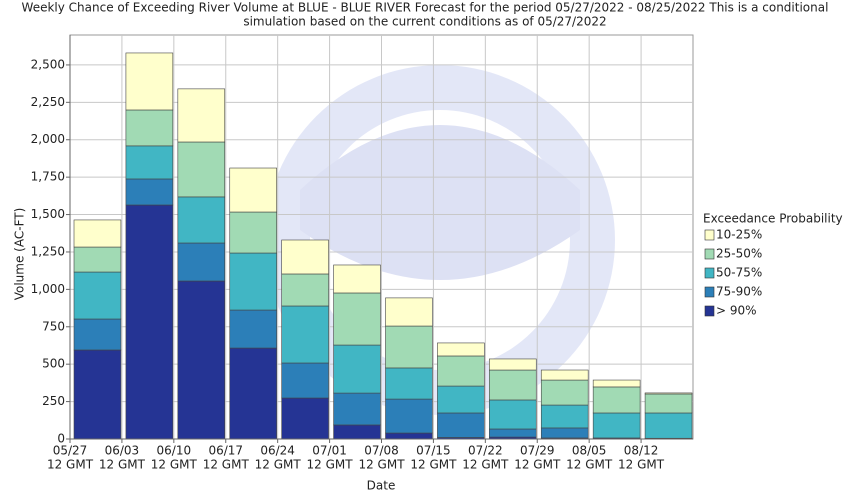  Describe the element at coordinates (48, 102) in the screenshot. I see `y-tick-label: 2,250` at that location.